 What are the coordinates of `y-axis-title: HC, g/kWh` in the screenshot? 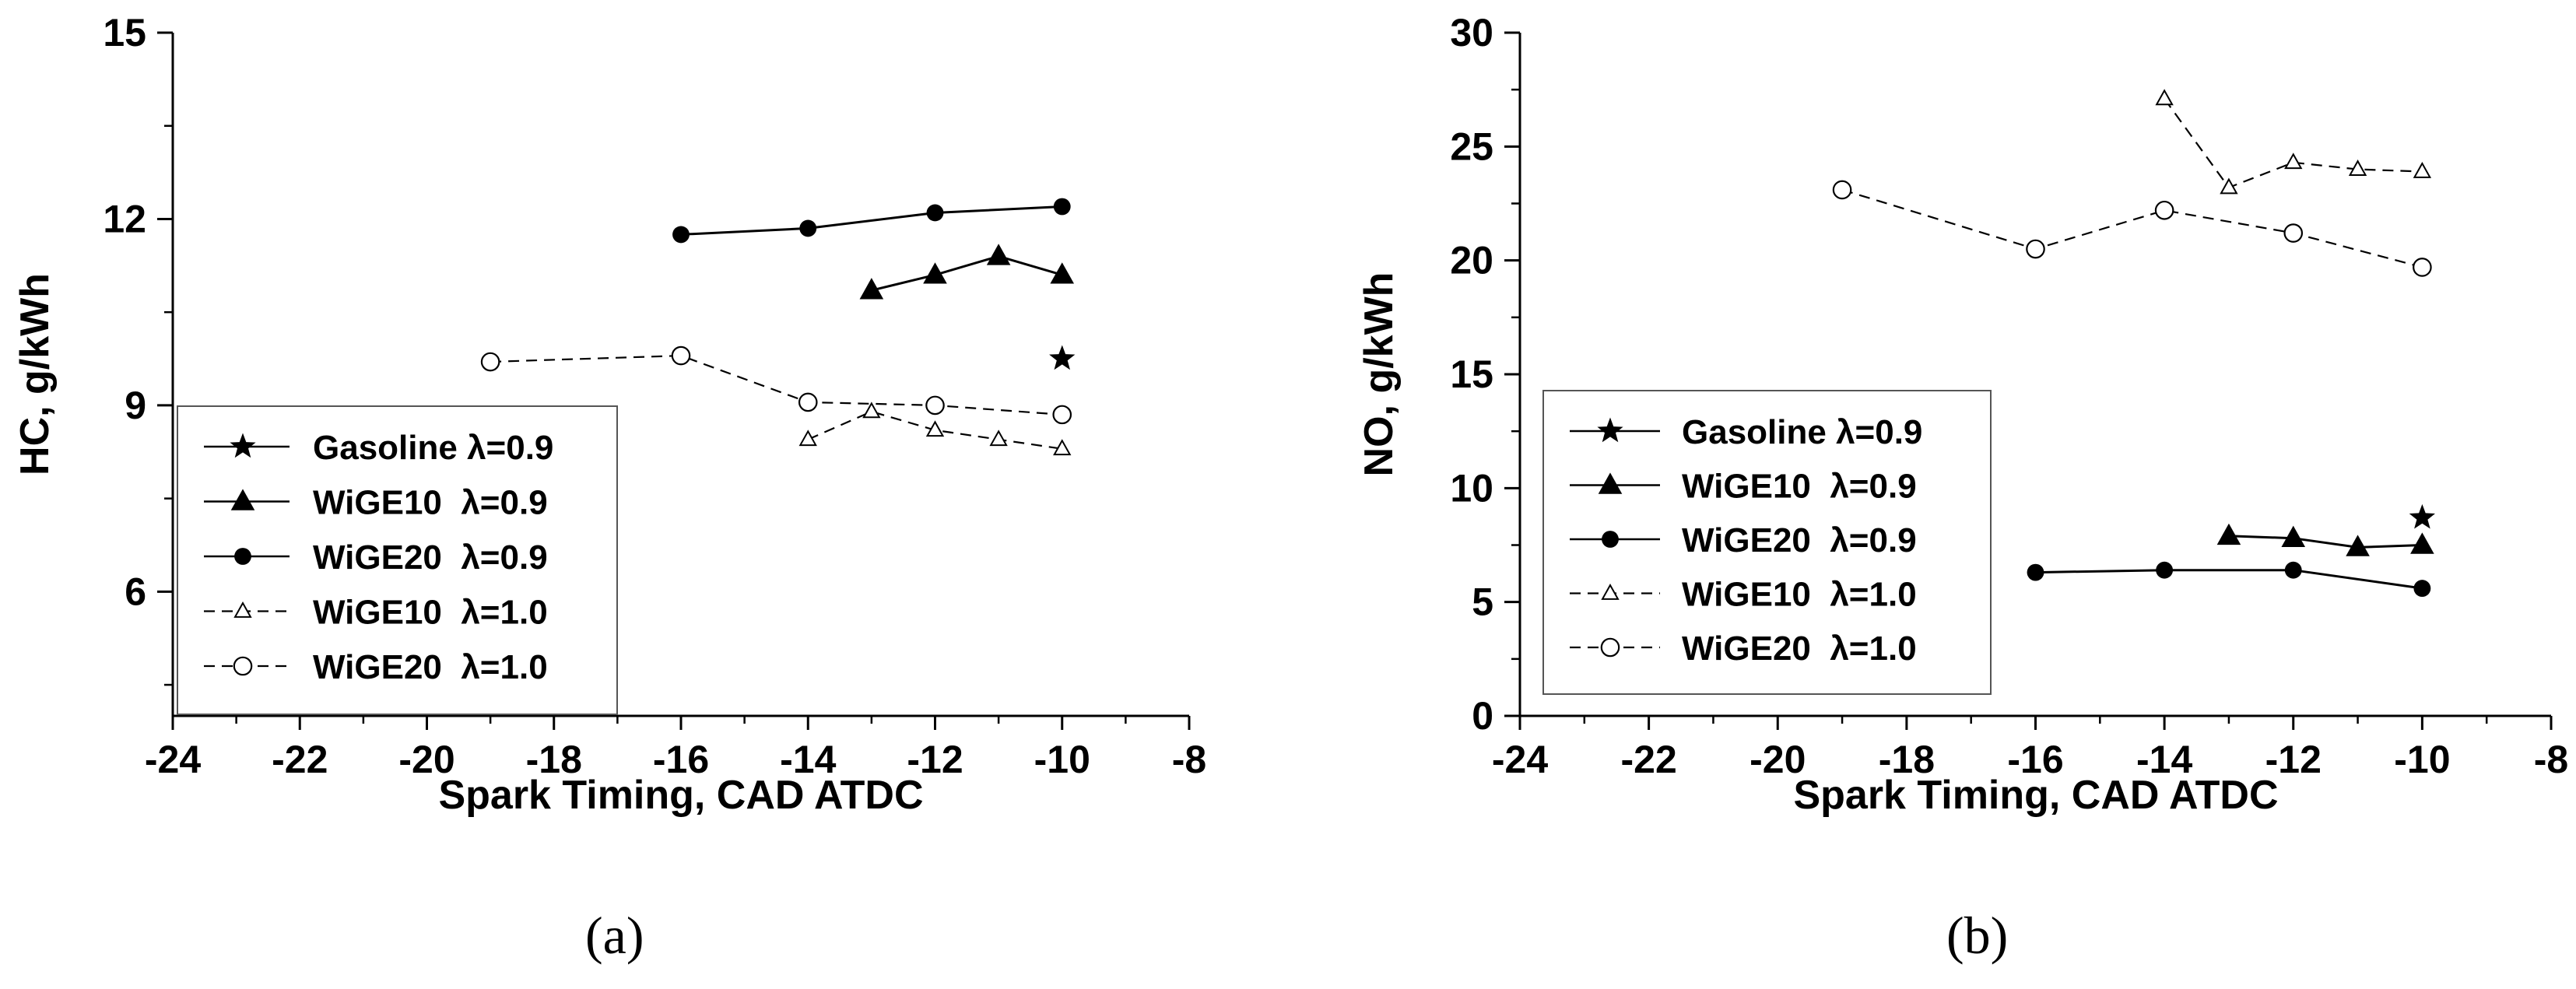 It's located at (35, 374).